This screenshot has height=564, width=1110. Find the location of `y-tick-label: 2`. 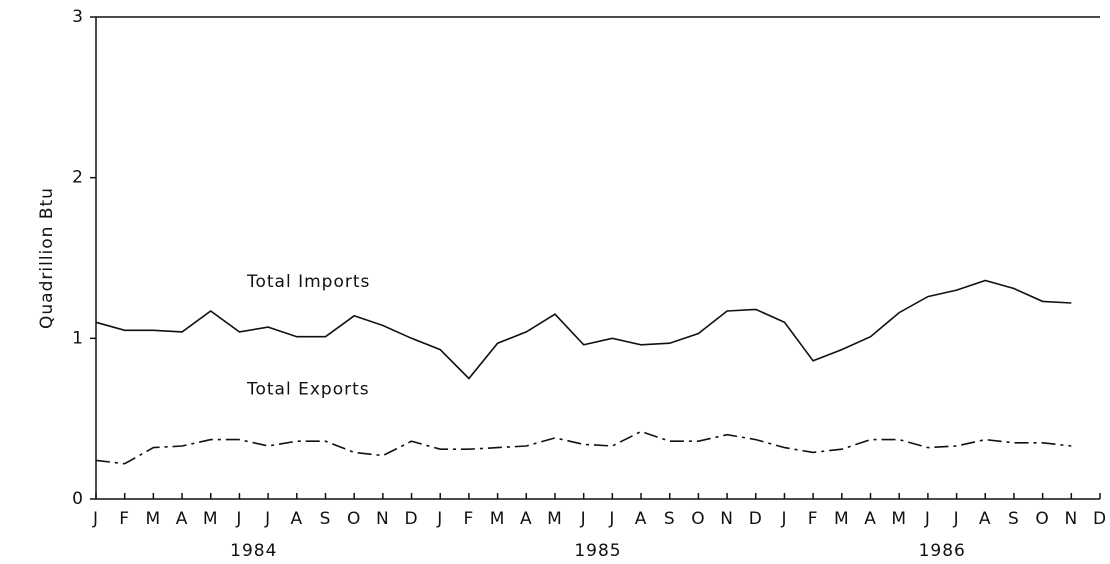

y-tick-label: 2 is located at coordinates (78, 178).